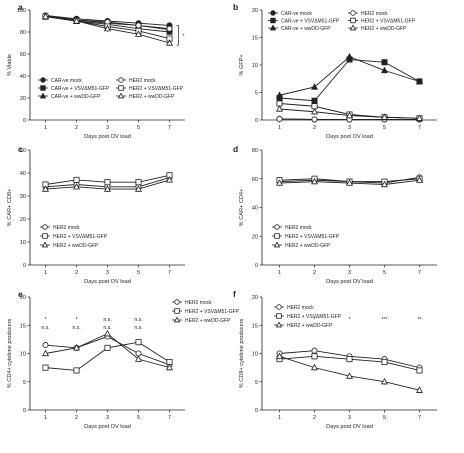 This screenshot has width=464, height=453. Describe the element at coordinates (256, 94) in the screenshot. I see `y-tick-label: 5` at that location.